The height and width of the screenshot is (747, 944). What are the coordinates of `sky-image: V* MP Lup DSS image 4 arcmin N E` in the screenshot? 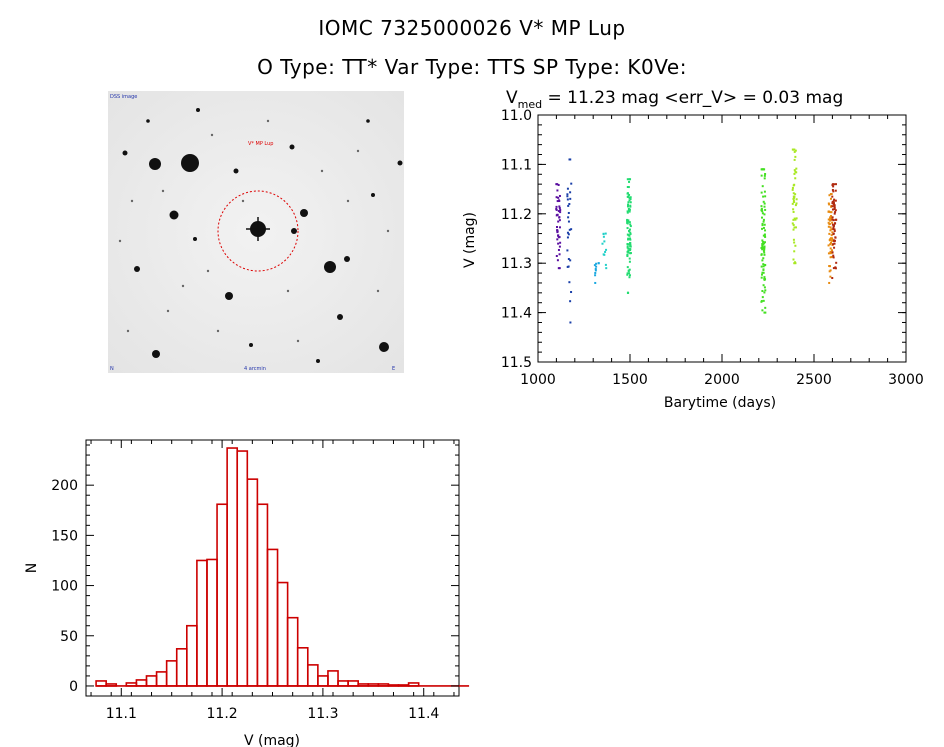 It's located at (256, 232).